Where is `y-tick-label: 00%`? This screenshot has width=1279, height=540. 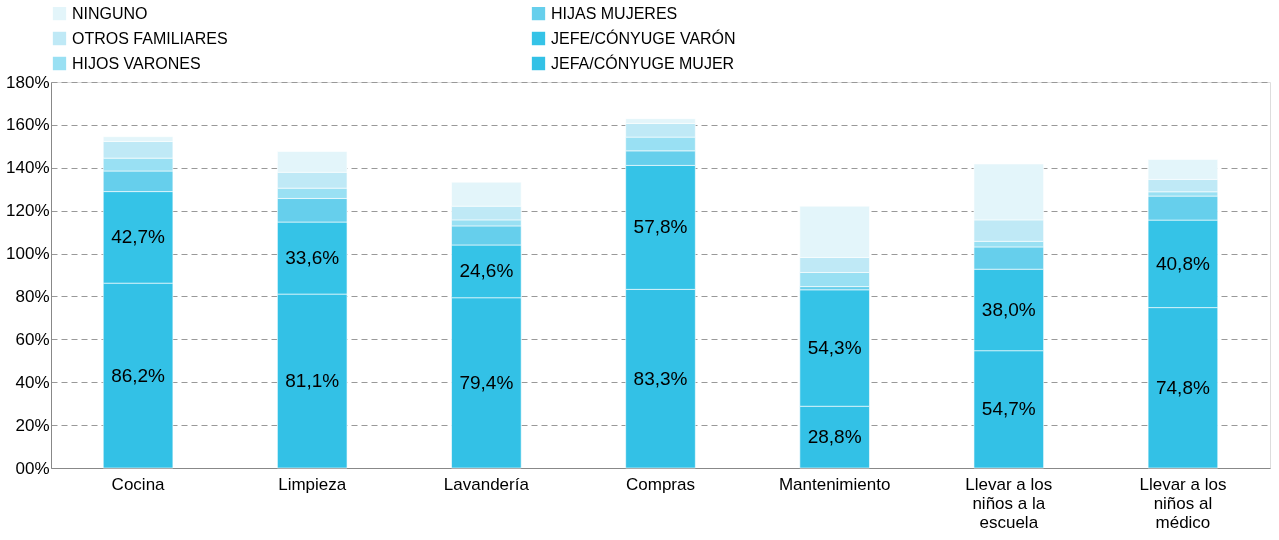 y-tick-label: 00% is located at coordinates (32, 468).